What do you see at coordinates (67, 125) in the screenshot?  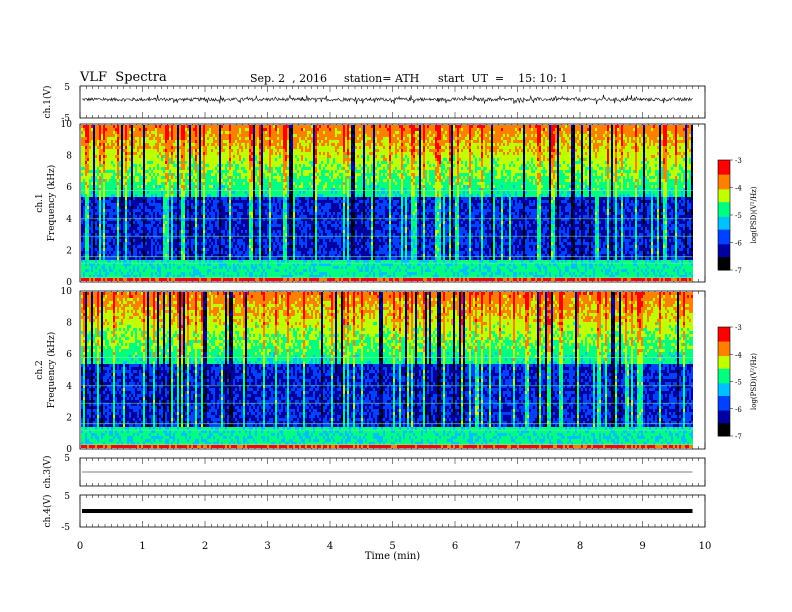 I see `ytick-label: 10` at bounding box center [67, 125].